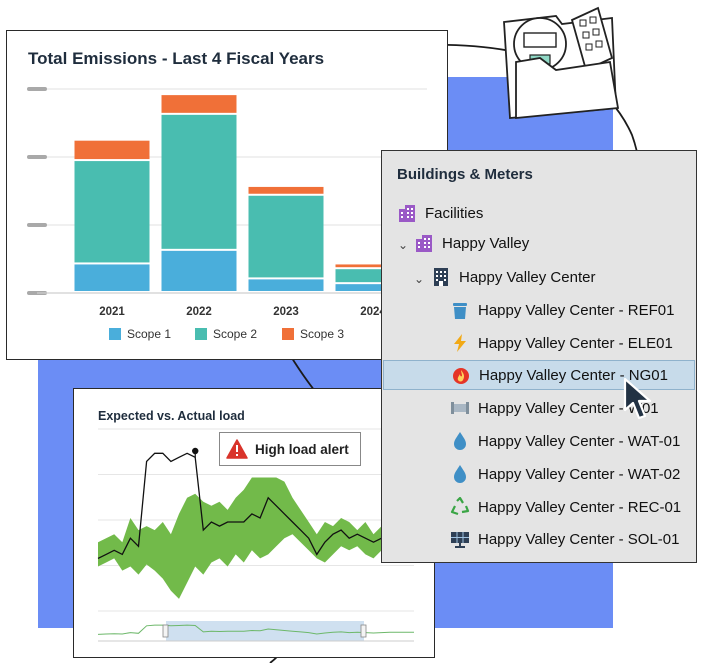 The width and height of the screenshot is (702, 663). Describe the element at coordinates (265, 631) in the screenshot. I see `range-selector-window` at that location.